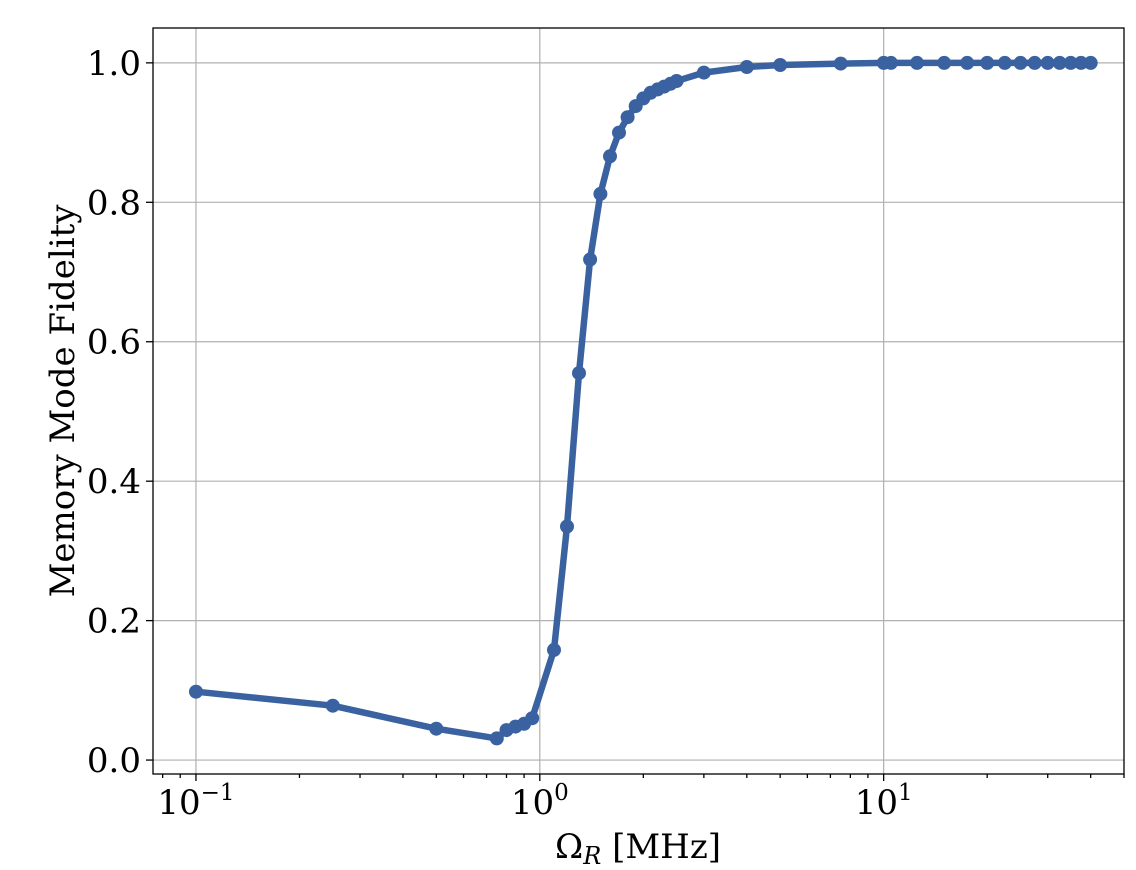 The width and height of the screenshot is (1136, 870). Describe the element at coordinates (540, 801) in the screenshot. I see `x-tick-label: 10⁰` at that location.